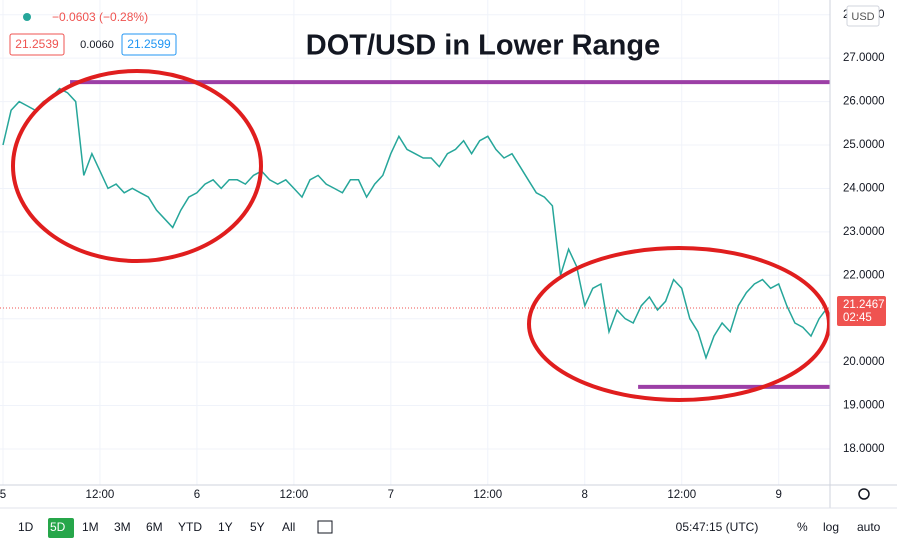 The width and height of the screenshot is (897, 539). What do you see at coordinates (802, 527) in the screenshot?
I see `scale-option: %` at bounding box center [802, 527].